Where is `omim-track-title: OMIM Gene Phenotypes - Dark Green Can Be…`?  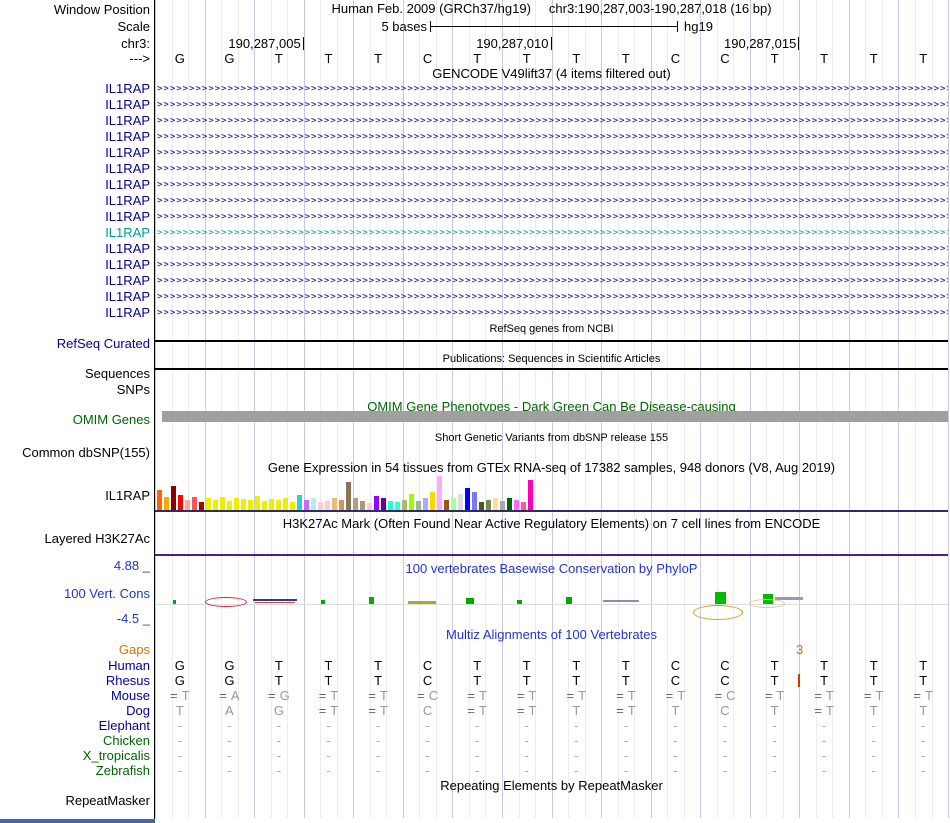 omim-track-title: OMIM Gene Phenotypes - Dark Green Can Be… is located at coordinates (551, 406).